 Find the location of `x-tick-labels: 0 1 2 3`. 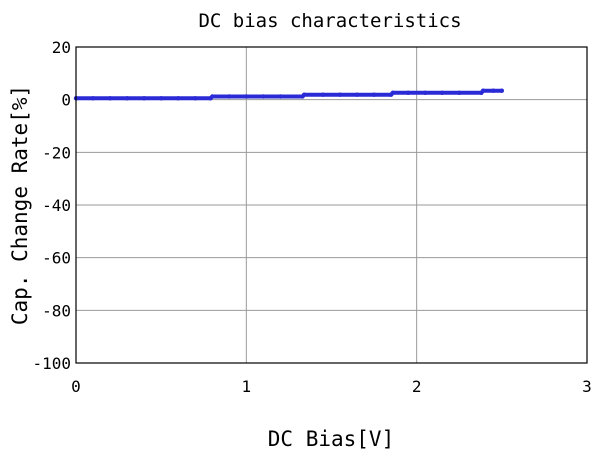

x-tick-labels: 0 1 2 3 is located at coordinates (331, 386).